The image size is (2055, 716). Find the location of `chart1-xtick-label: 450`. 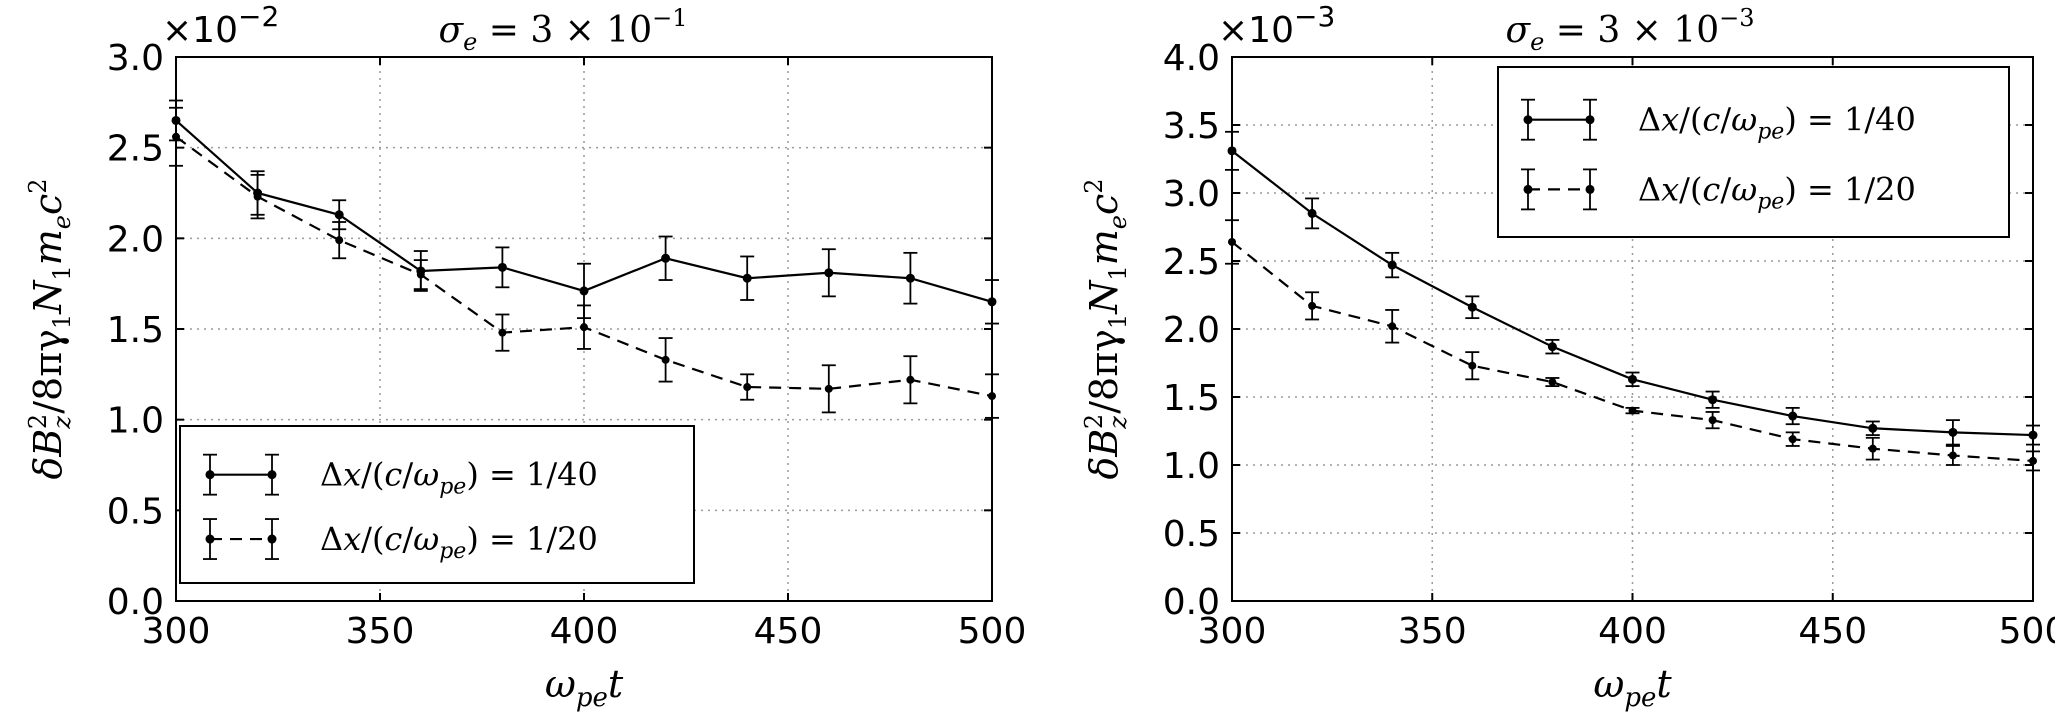

chart1-xtick-label: 450 is located at coordinates (788, 631).